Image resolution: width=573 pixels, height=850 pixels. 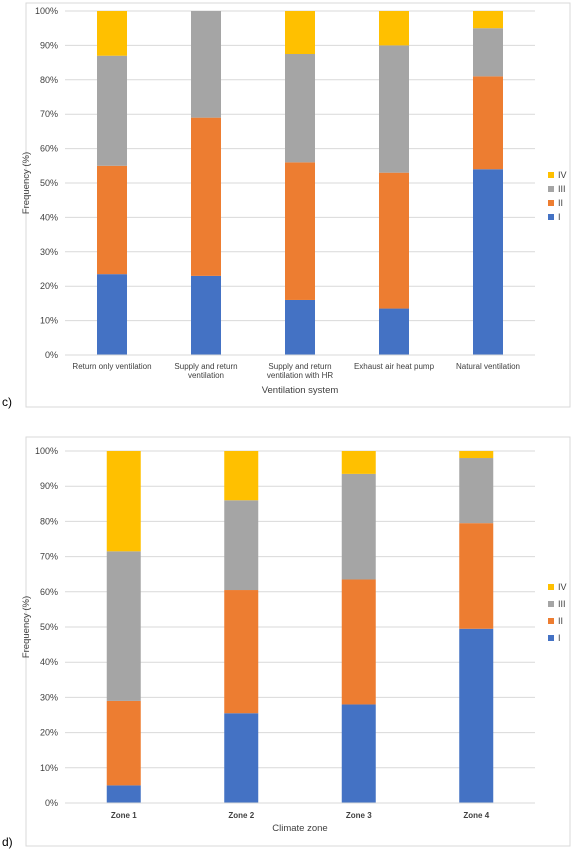 What do you see at coordinates (359, 815) in the screenshot?
I see `x-tick-label: Zone 3` at bounding box center [359, 815].